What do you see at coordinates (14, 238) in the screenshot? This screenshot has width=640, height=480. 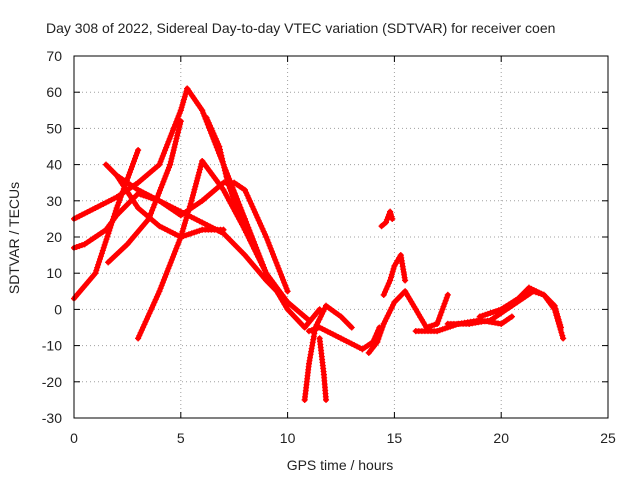 I see `y-axis-label: SDTVAR / TECUs` at bounding box center [14, 238].